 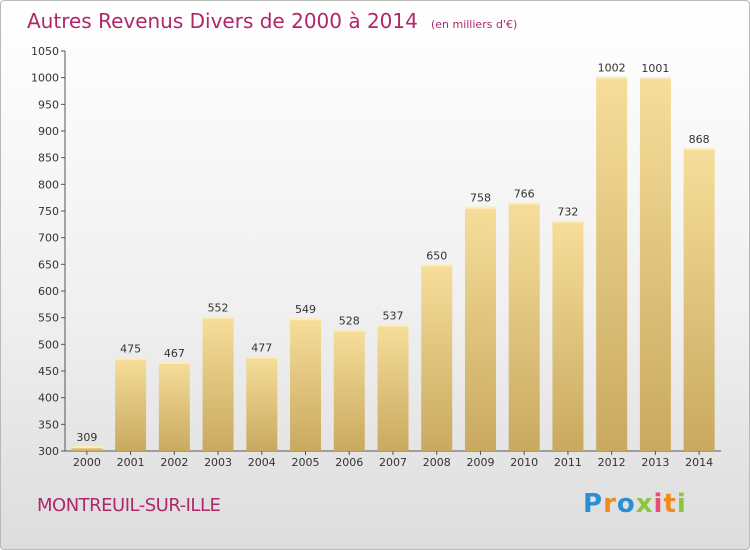 What do you see at coordinates (130, 349) in the screenshot?
I see `bar-value-label: 475` at bounding box center [130, 349].